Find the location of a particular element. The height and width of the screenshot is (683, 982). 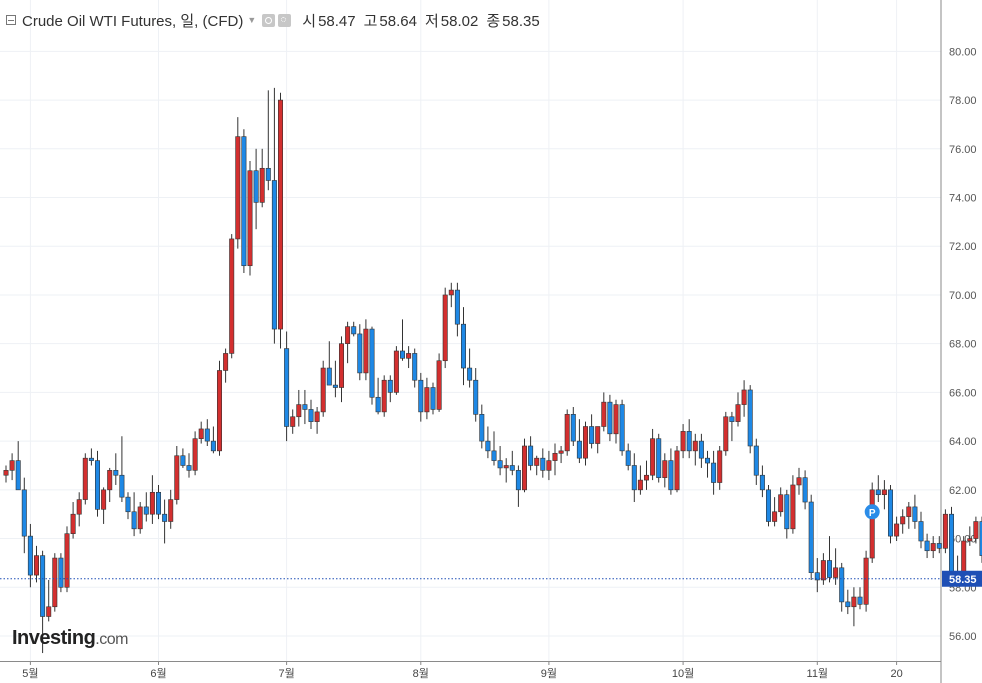

y-tick-label: 64.00 is located at coordinates (963, 442).